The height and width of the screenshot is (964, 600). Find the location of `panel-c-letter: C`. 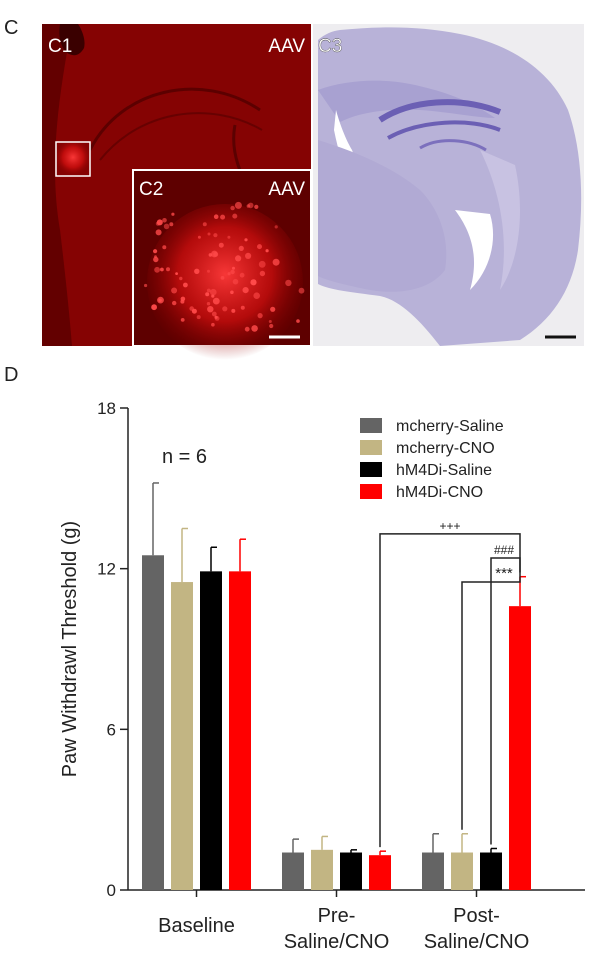

panel-c-letter: C is located at coordinates (11, 28).